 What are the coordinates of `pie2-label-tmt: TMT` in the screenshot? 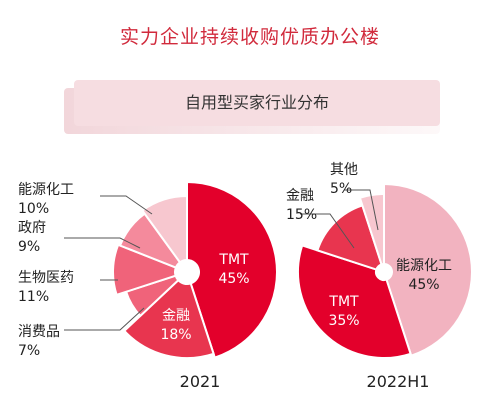 It's located at (343, 302).